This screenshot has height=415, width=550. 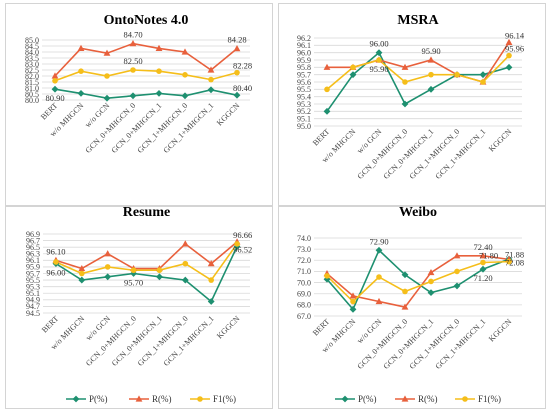 What do you see at coordinates (146, 212) in the screenshot?
I see `chart-title: Resume` at bounding box center [146, 212].